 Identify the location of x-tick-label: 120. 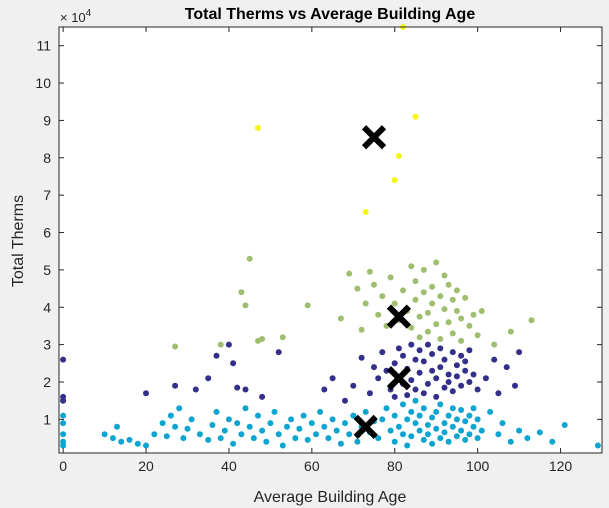
(561, 466).